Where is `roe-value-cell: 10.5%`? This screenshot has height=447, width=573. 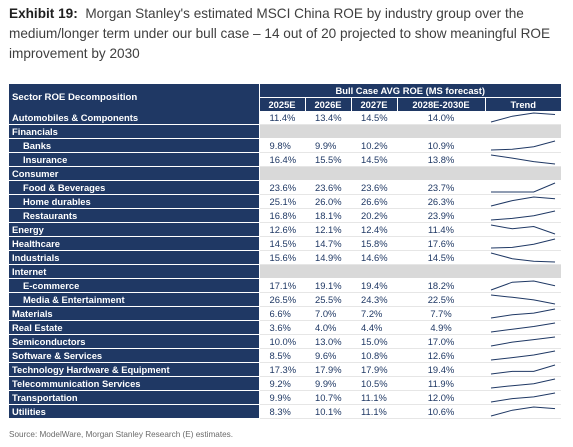 roe-value-cell: 10.5% is located at coordinates (374, 383).